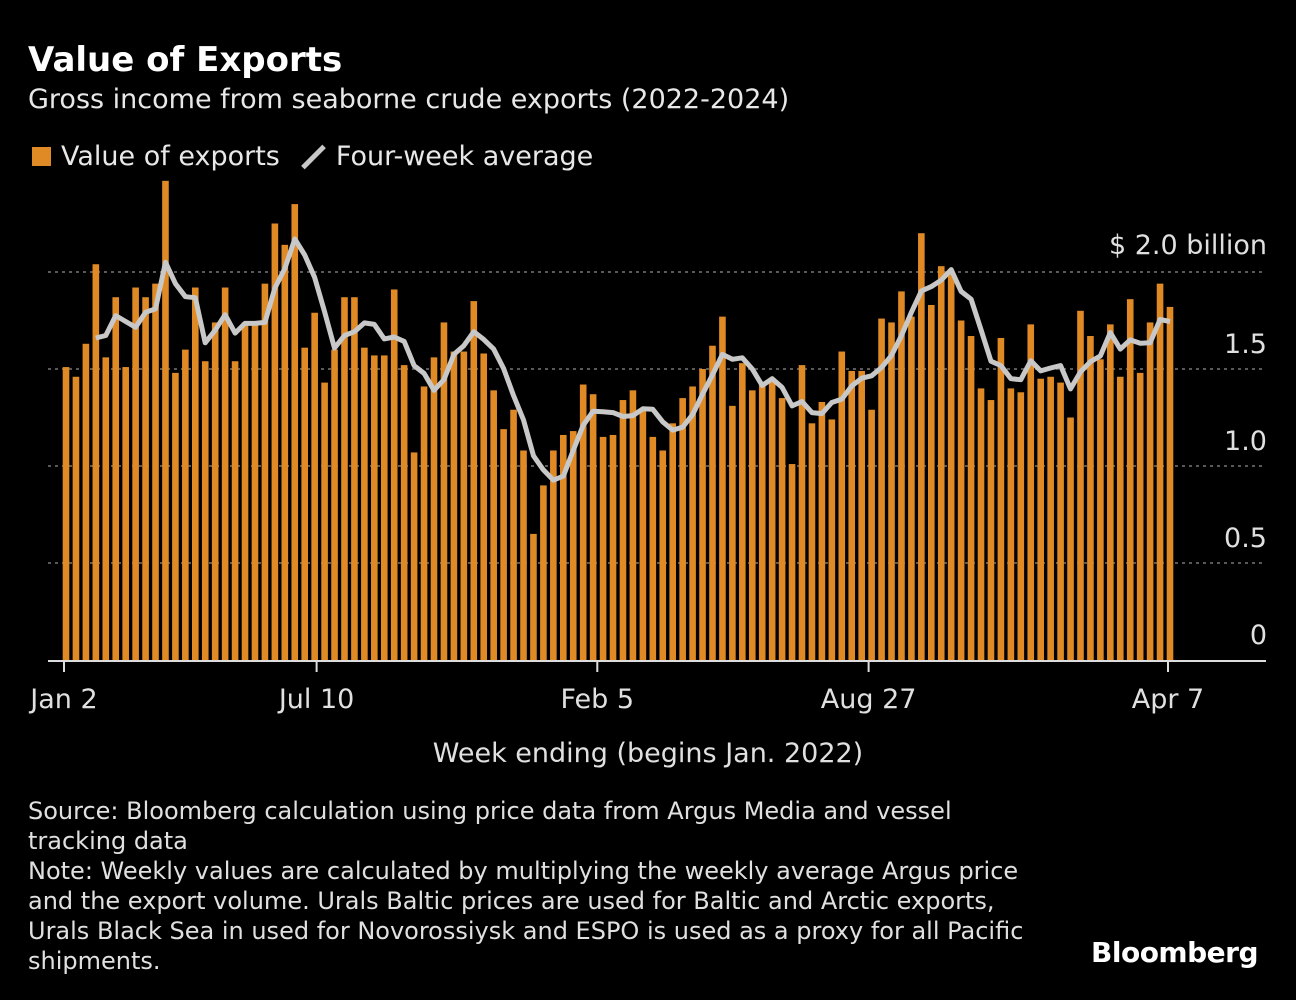 The width and height of the screenshot is (1296, 1000). I want to click on legend-label-average: Four-week average, so click(464, 156).